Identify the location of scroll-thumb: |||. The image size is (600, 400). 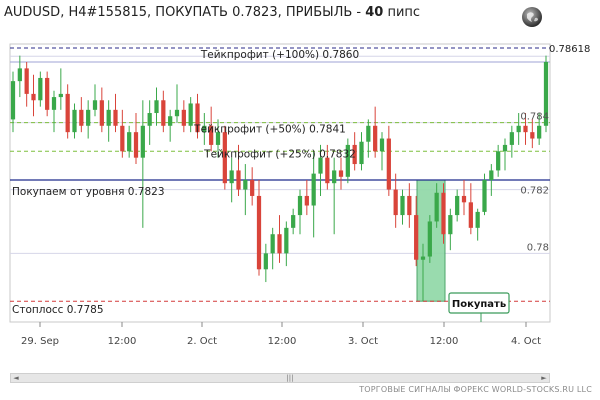
(290, 378).